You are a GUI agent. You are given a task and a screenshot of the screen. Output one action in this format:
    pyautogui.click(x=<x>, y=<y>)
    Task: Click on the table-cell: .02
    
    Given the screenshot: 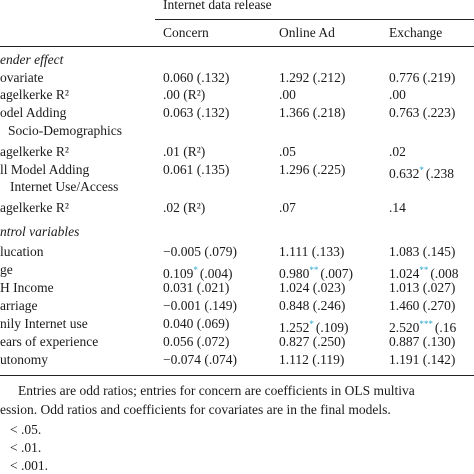 What is the action you would take?
    pyautogui.click(x=397, y=151)
    